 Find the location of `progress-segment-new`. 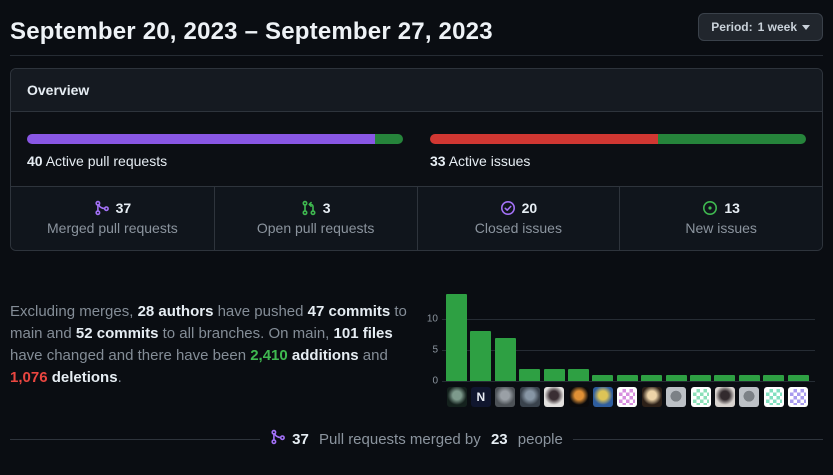

progress-segment-new is located at coordinates (731, 139).